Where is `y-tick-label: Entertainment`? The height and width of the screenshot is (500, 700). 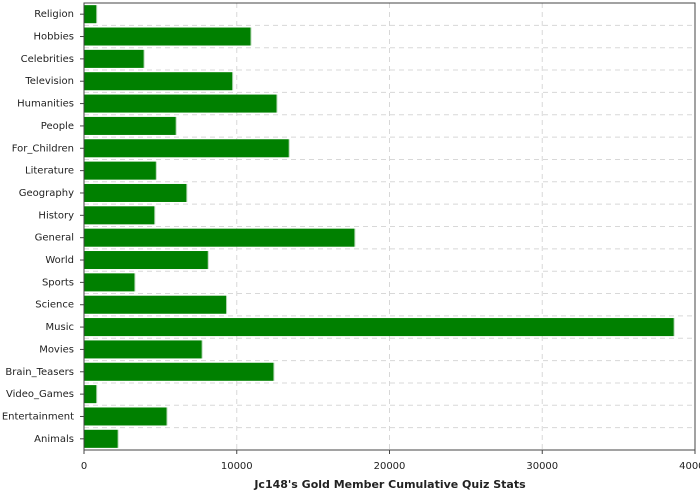 y-tick-label: Entertainment is located at coordinates (38, 416).